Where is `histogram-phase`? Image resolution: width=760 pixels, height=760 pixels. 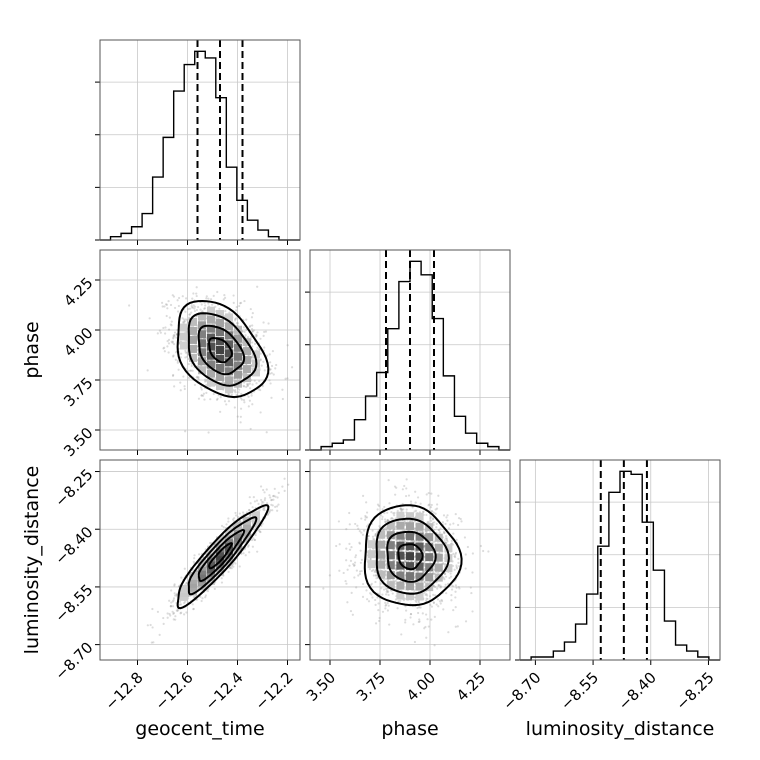 histogram-phase is located at coordinates (410, 355).